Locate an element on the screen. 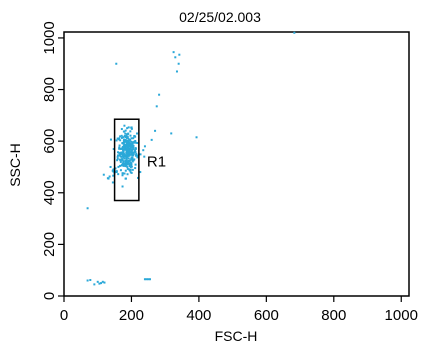 The image size is (421, 342). y-tick-label: 1000 is located at coordinates (49, 37).